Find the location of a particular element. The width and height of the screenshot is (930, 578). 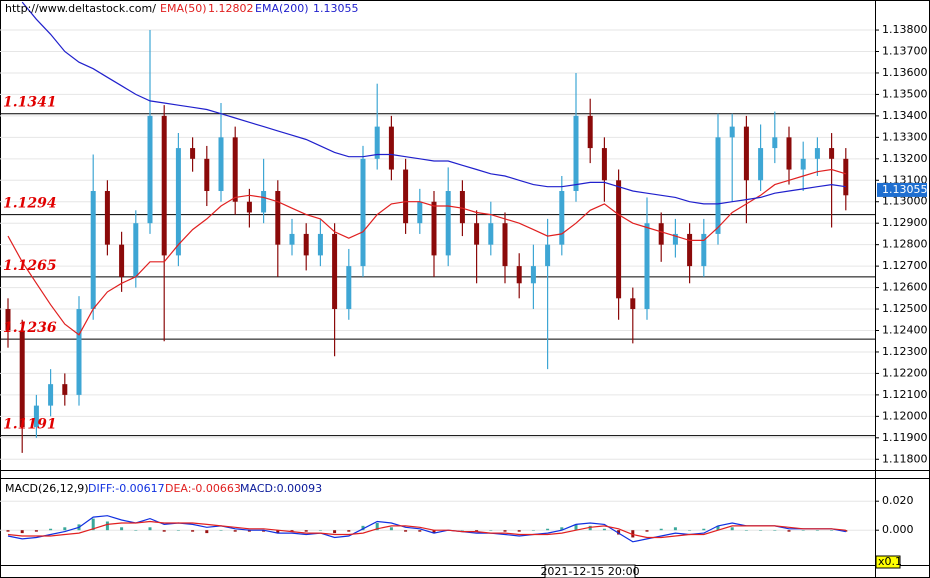

time-box is located at coordinates (590, 571).